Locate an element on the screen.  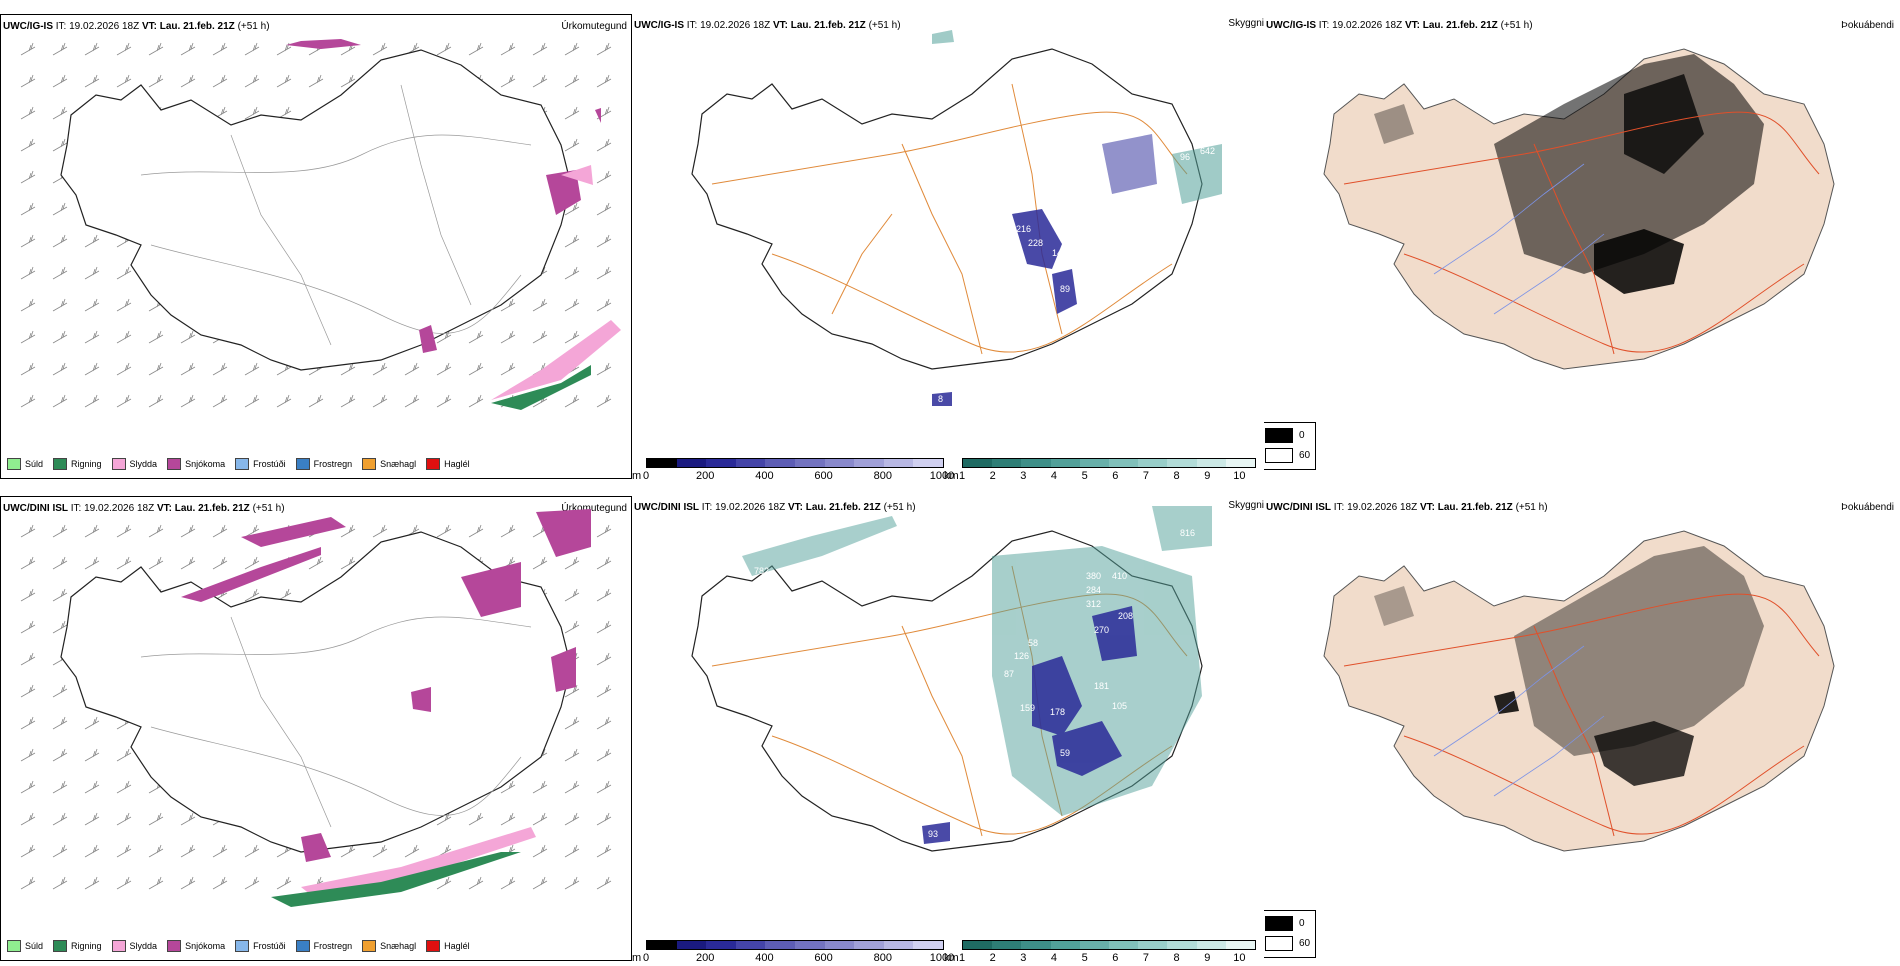
vis-label: 93 is located at coordinates (933, 834).